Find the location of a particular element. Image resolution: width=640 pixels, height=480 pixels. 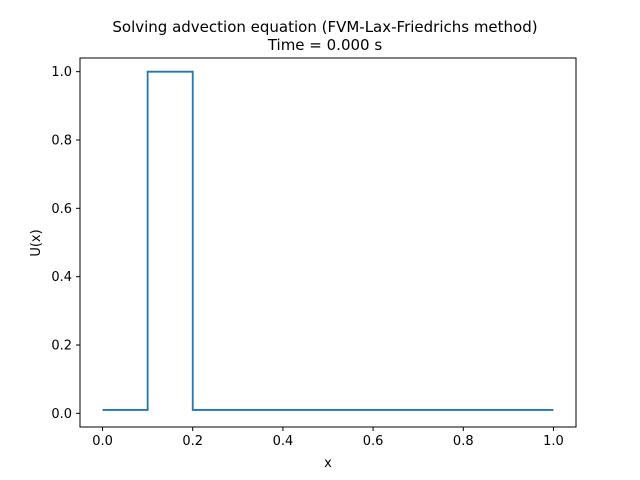

y-axis-label: U(x) is located at coordinates (36, 242).